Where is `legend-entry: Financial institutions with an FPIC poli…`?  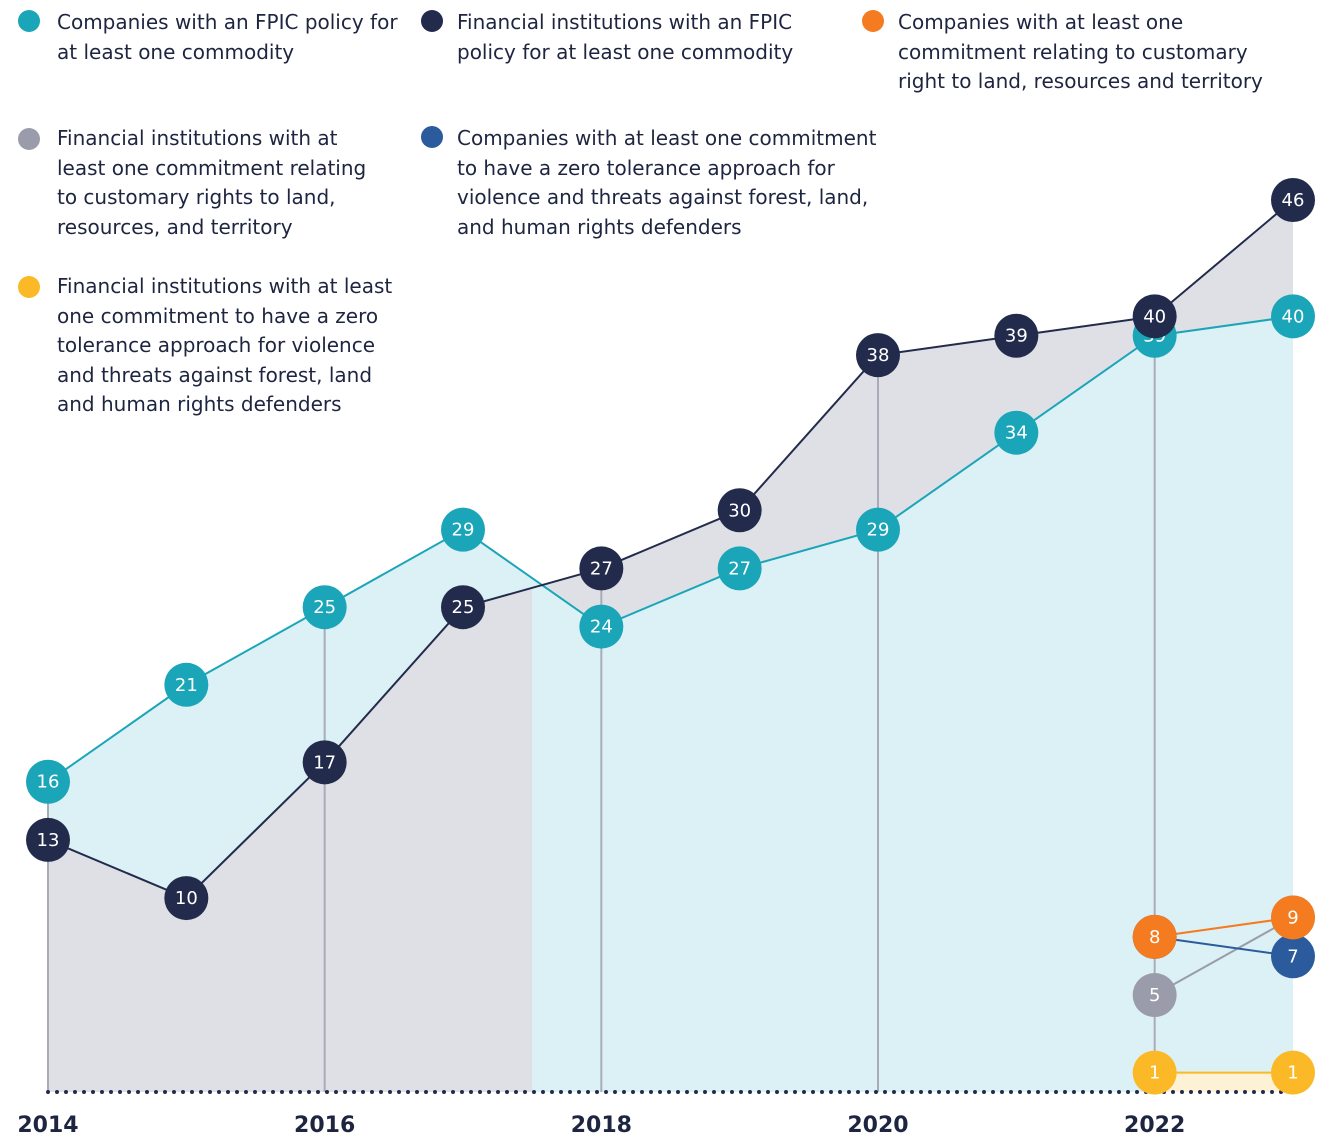
legend-entry: Financial institutions with an FPIC poli… is located at coordinates (625, 37).